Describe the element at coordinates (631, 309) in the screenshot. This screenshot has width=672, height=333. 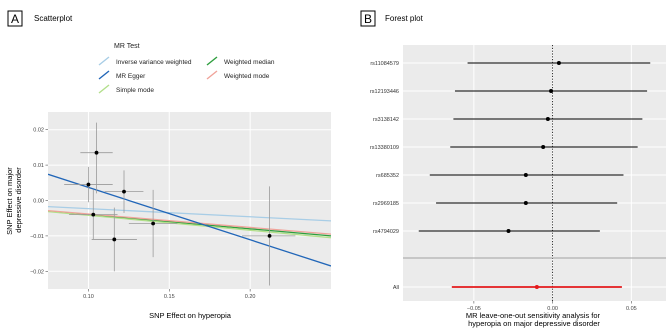
I see `forest-x-tick-label: 0.05` at that location.